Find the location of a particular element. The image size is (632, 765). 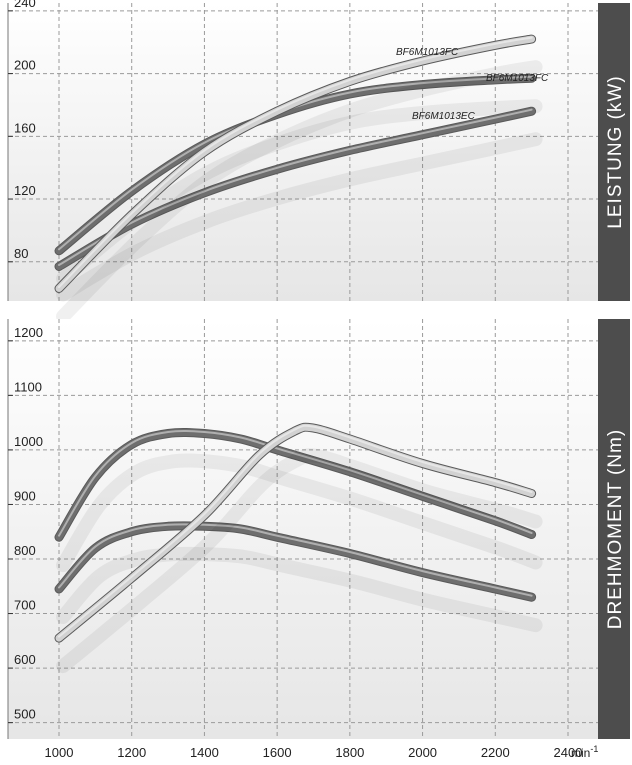

torque-y-tick-label: 700 is located at coordinates (25, 605).